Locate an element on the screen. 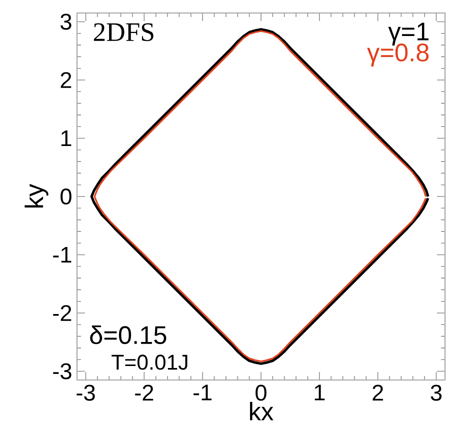  x-tick-label: 0 is located at coordinates (261, 392).